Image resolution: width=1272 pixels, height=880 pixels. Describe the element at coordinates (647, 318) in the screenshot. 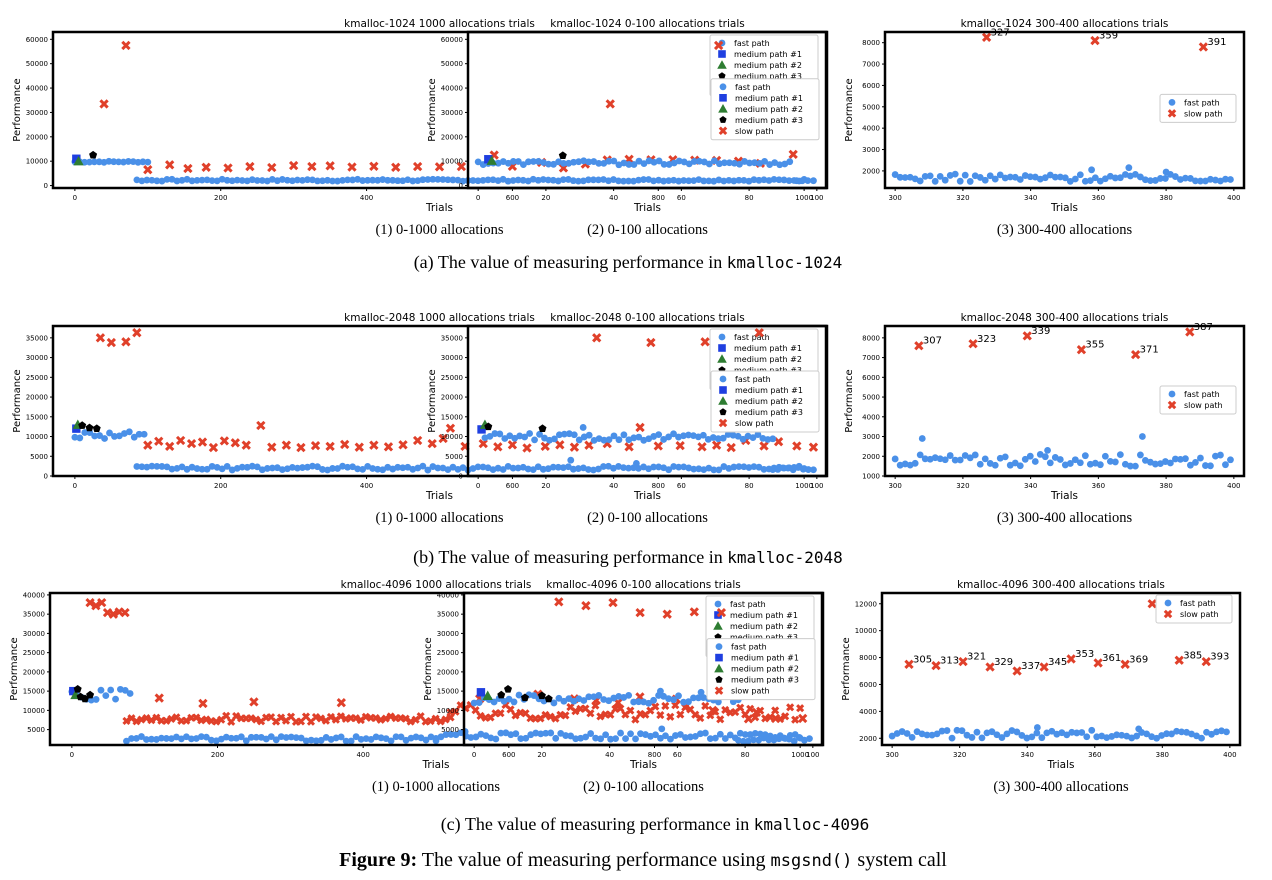

I see `chart-title: kmalloc-2048 0-100 allocations trials` at that location.